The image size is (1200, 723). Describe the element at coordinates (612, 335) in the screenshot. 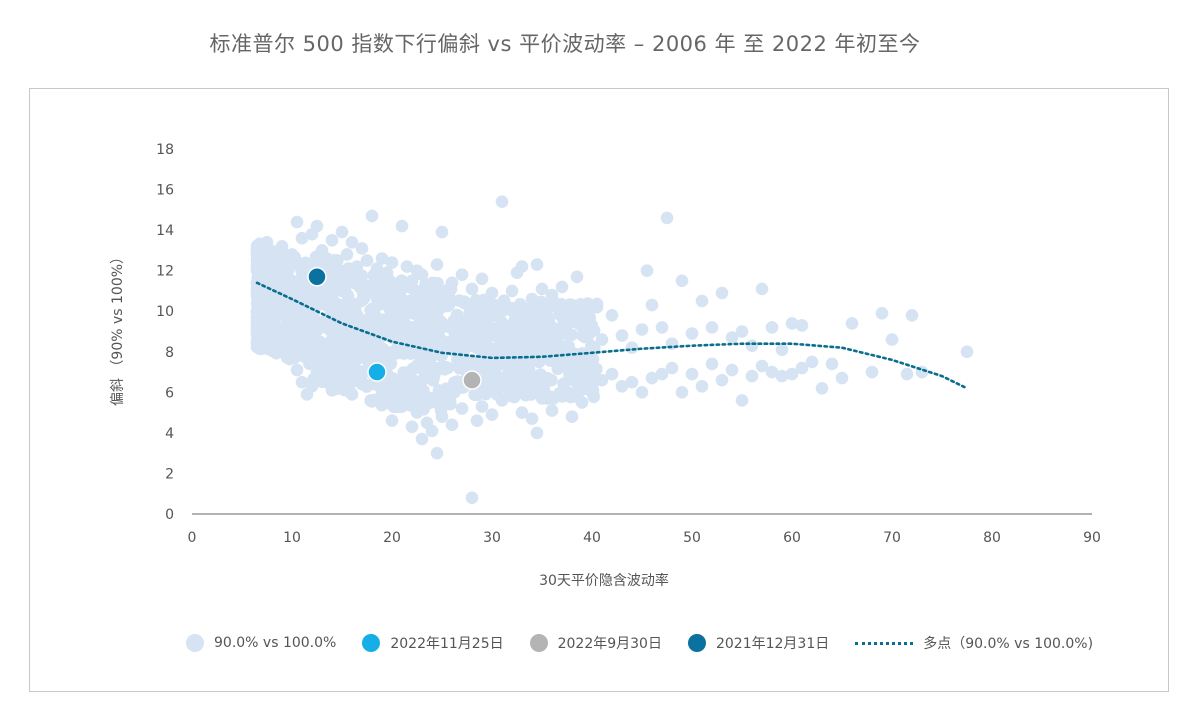

I see `trend-layer` at that location.